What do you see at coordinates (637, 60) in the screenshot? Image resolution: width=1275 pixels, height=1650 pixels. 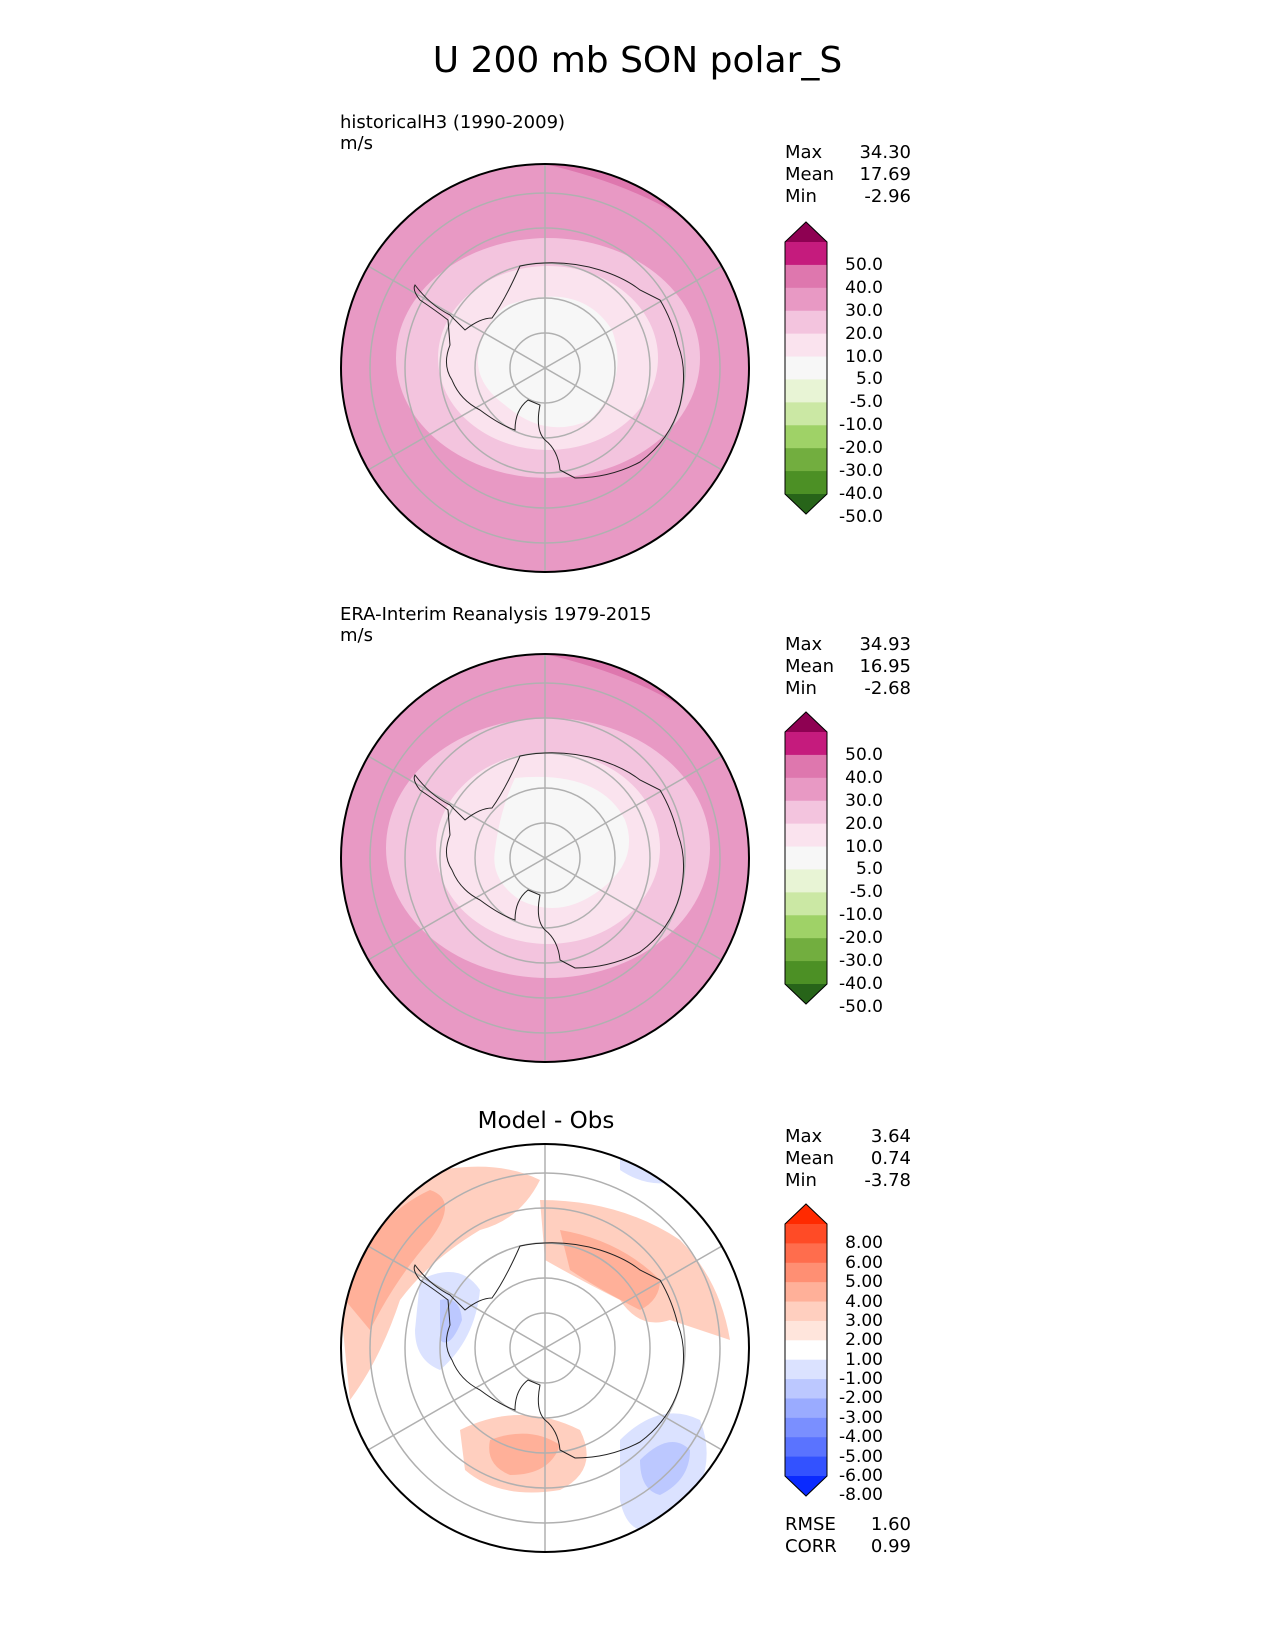 I see `figure-title: U 200 mb SON polar_S` at bounding box center [637, 60].